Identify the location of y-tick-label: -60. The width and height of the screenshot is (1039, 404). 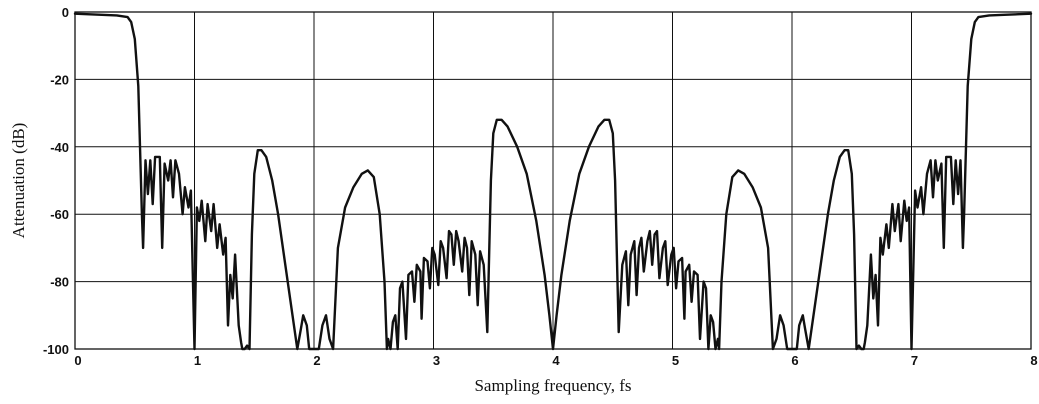
(59, 214).